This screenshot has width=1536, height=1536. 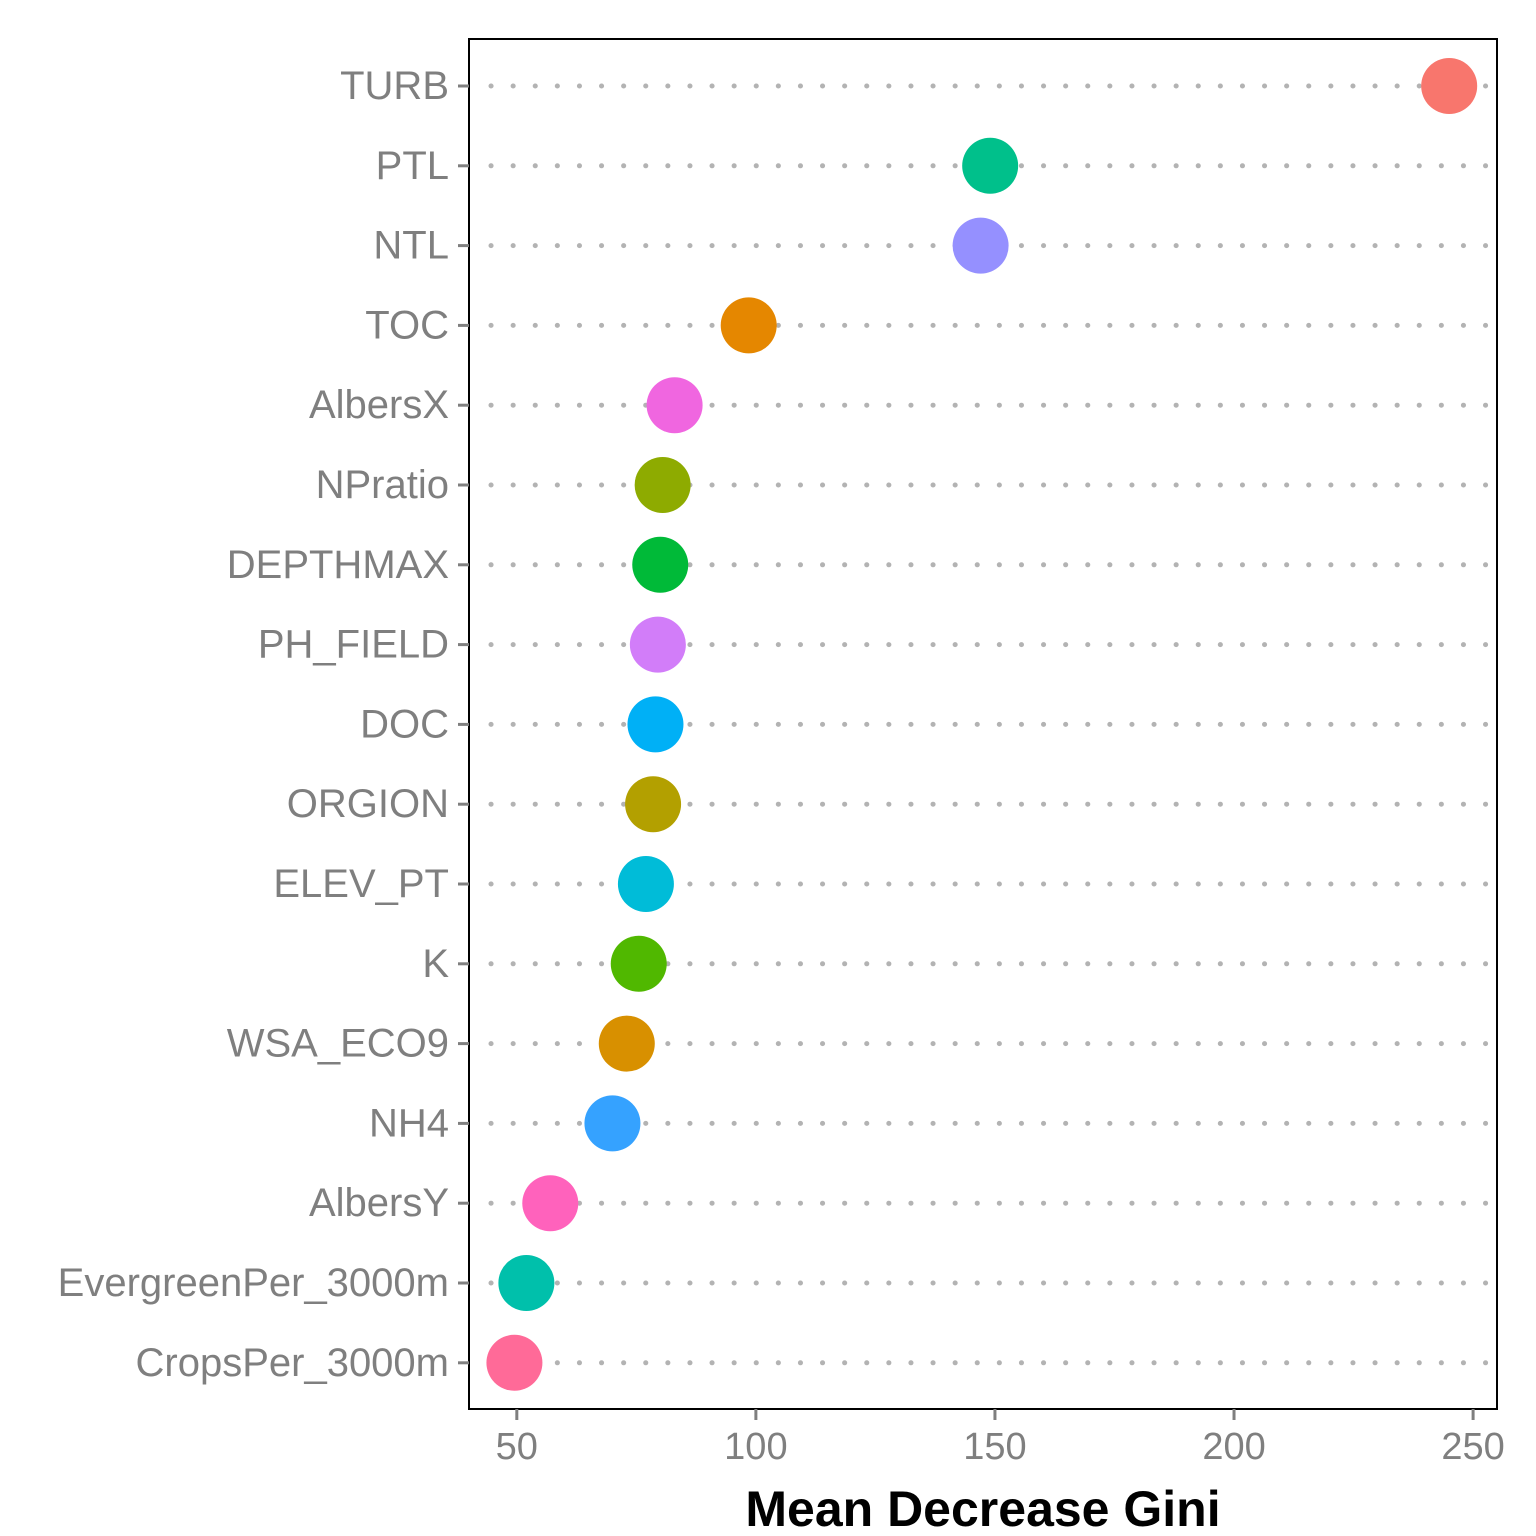 I want to click on category-label-depthmax: DEPTHMAX, so click(x=338, y=565).